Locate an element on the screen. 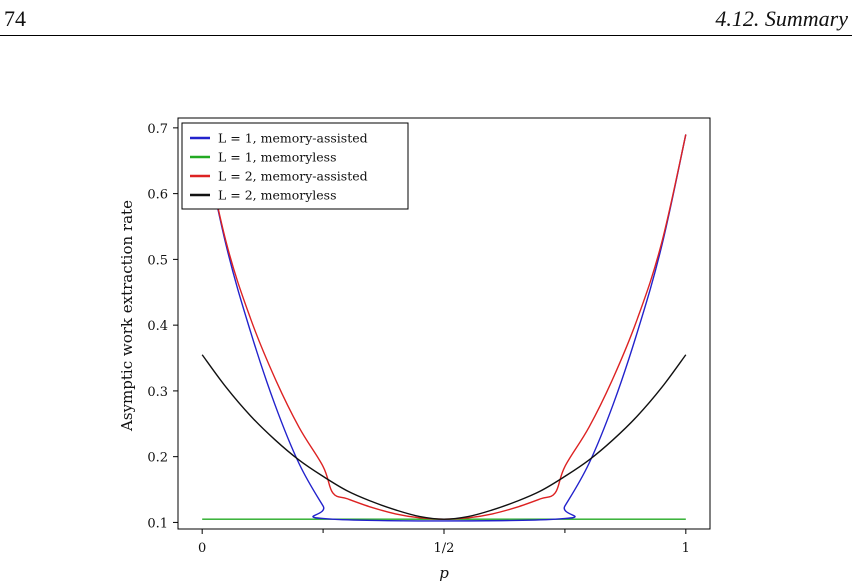 Image resolution: width=852 pixels, height=587 pixels. section-title: 4.12. Summary is located at coordinates (781, 18).